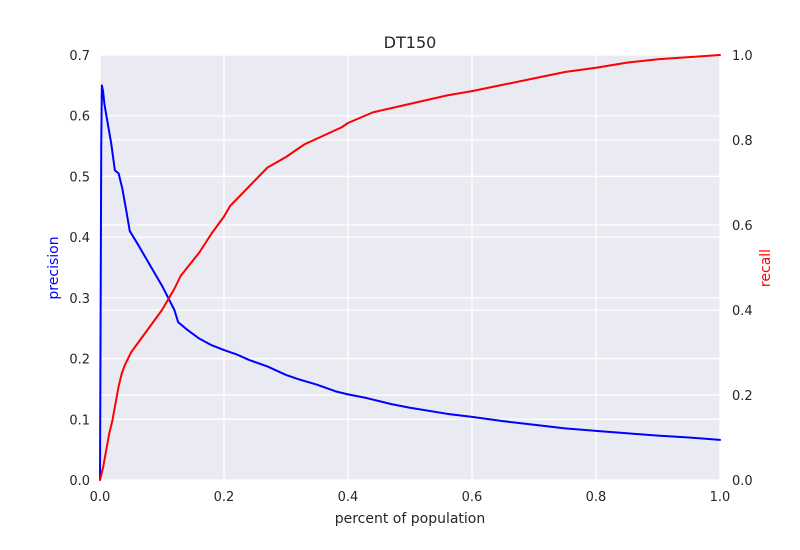 The image size is (800, 550). Describe the element at coordinates (54, 267) in the screenshot. I see `left-axis-label: precision` at that location.